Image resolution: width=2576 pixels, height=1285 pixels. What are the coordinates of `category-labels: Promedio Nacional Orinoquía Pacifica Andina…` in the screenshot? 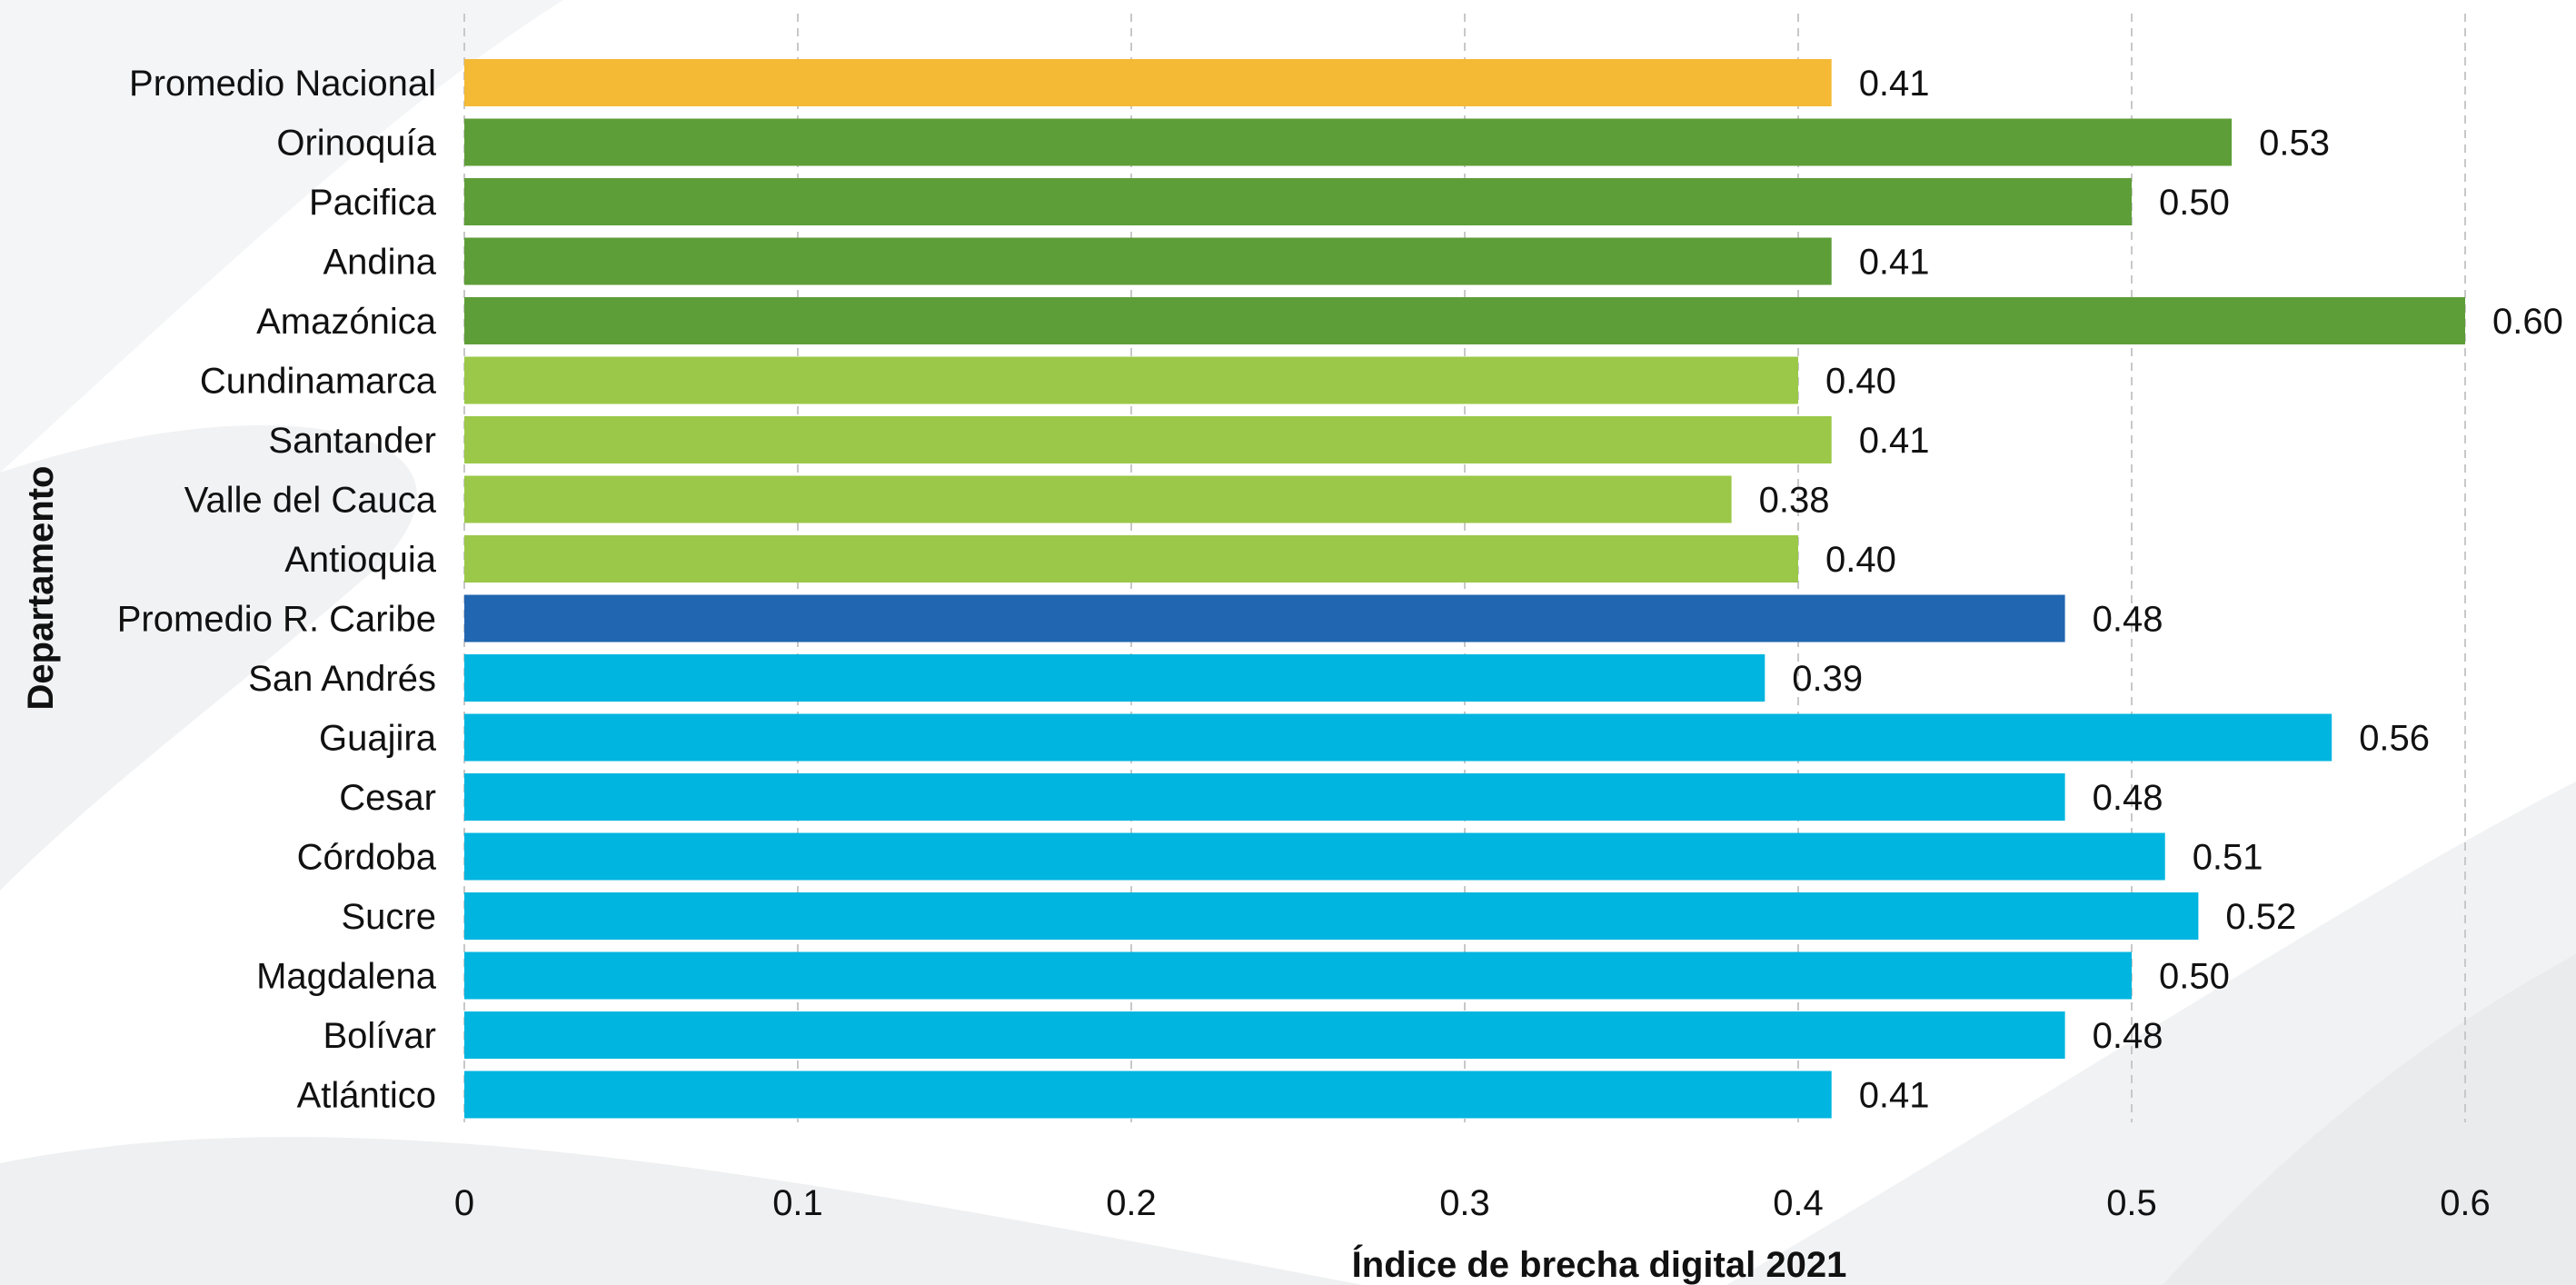 It's located at (277, 590).